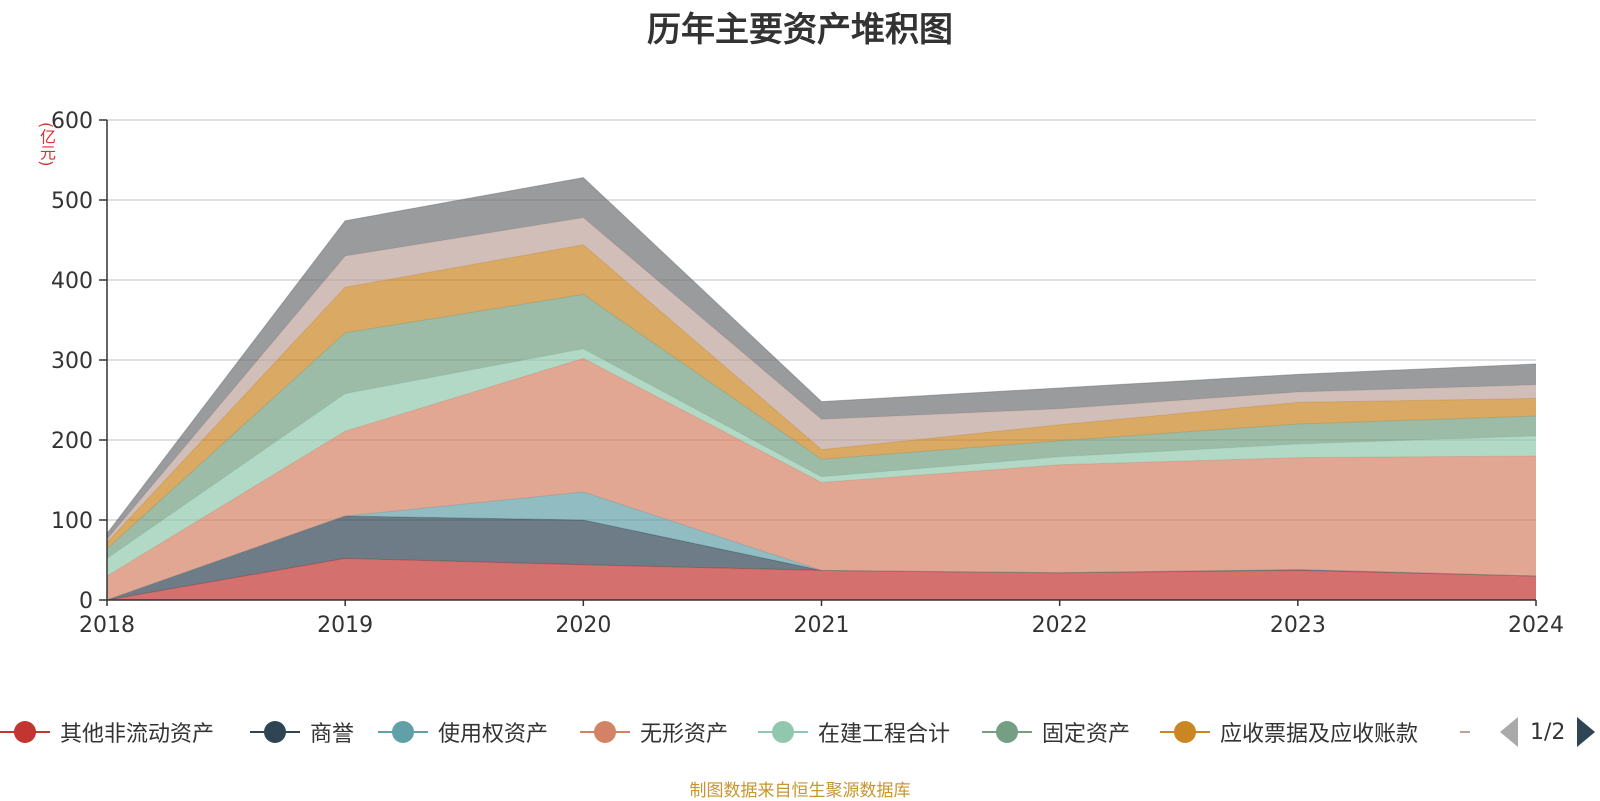  What do you see at coordinates (72, 121) in the screenshot?
I see `y-tick-label: 600` at bounding box center [72, 121].